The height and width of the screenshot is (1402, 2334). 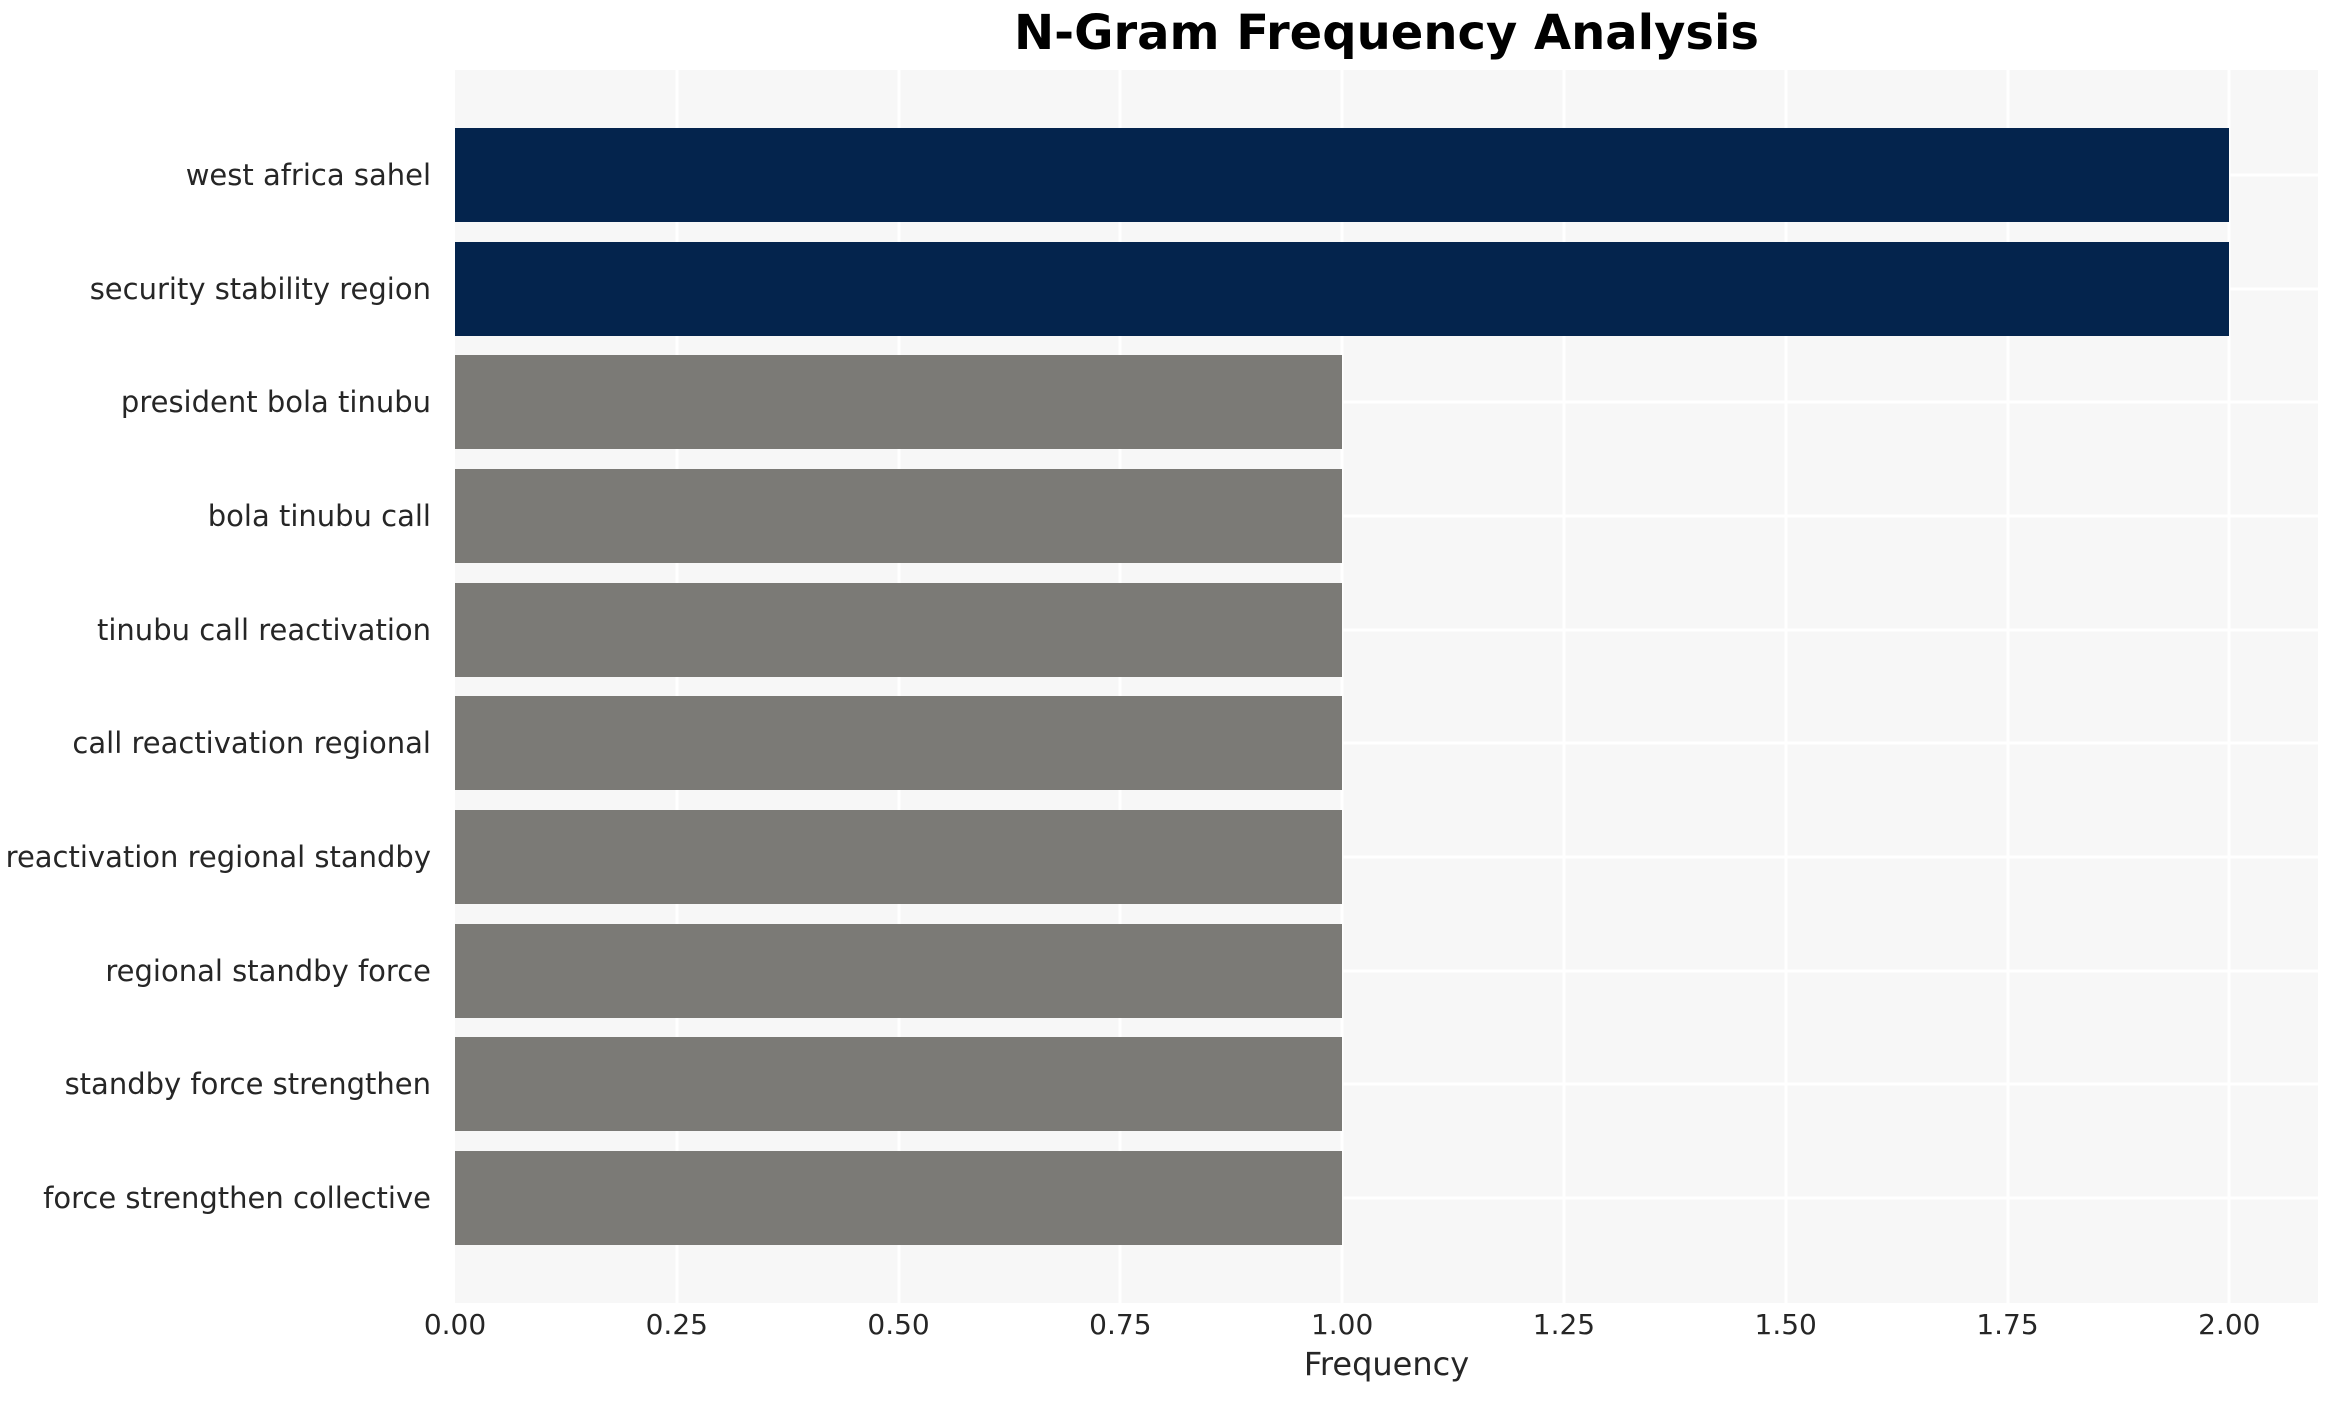 I want to click on x-tick-label: 0.00, so click(x=455, y=1324).